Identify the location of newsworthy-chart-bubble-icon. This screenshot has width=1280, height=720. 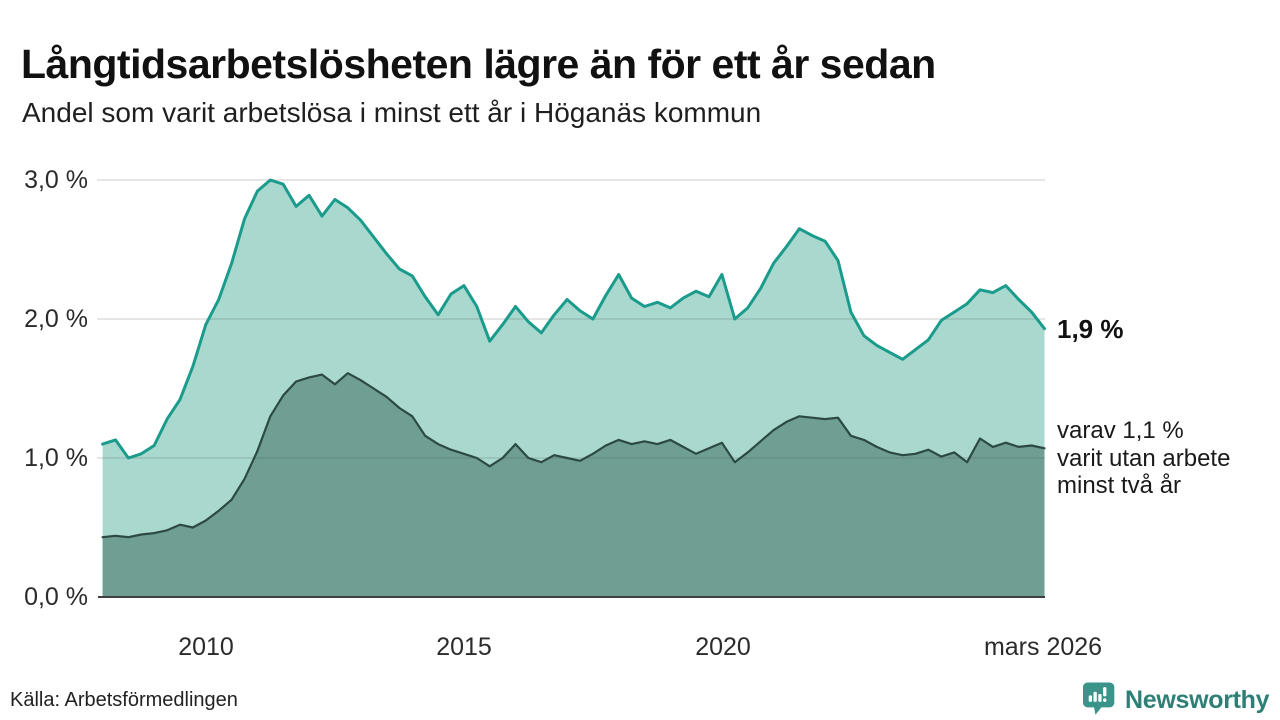
(1100, 700).